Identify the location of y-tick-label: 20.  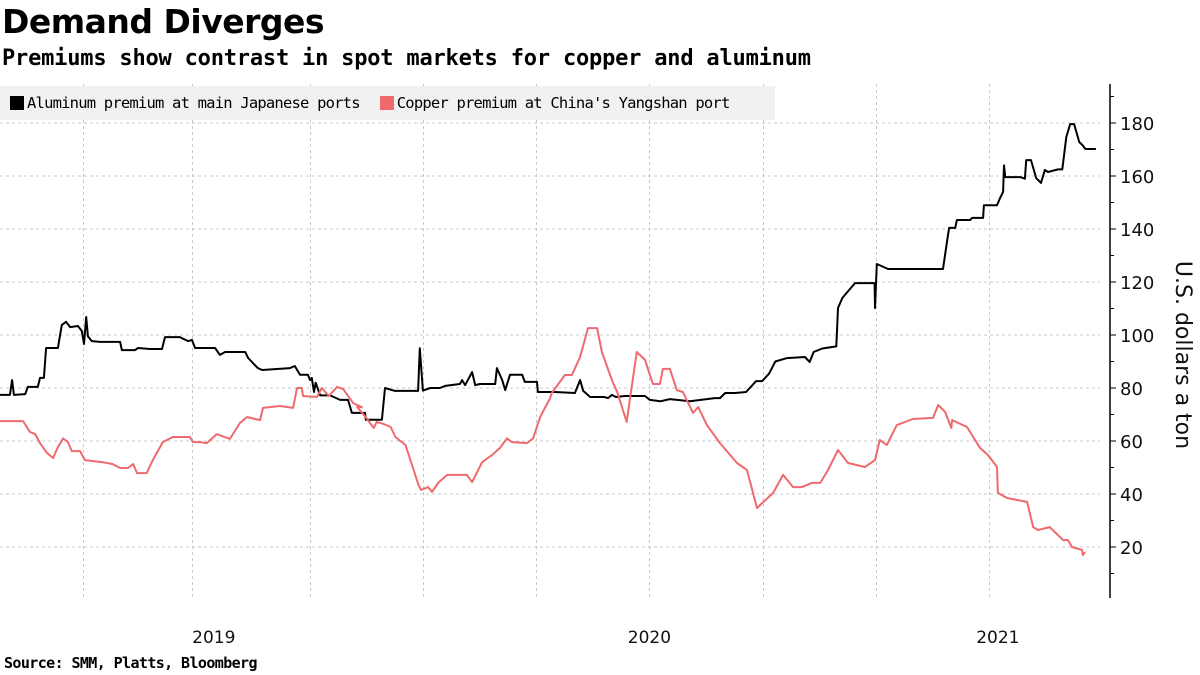
(1131, 548).